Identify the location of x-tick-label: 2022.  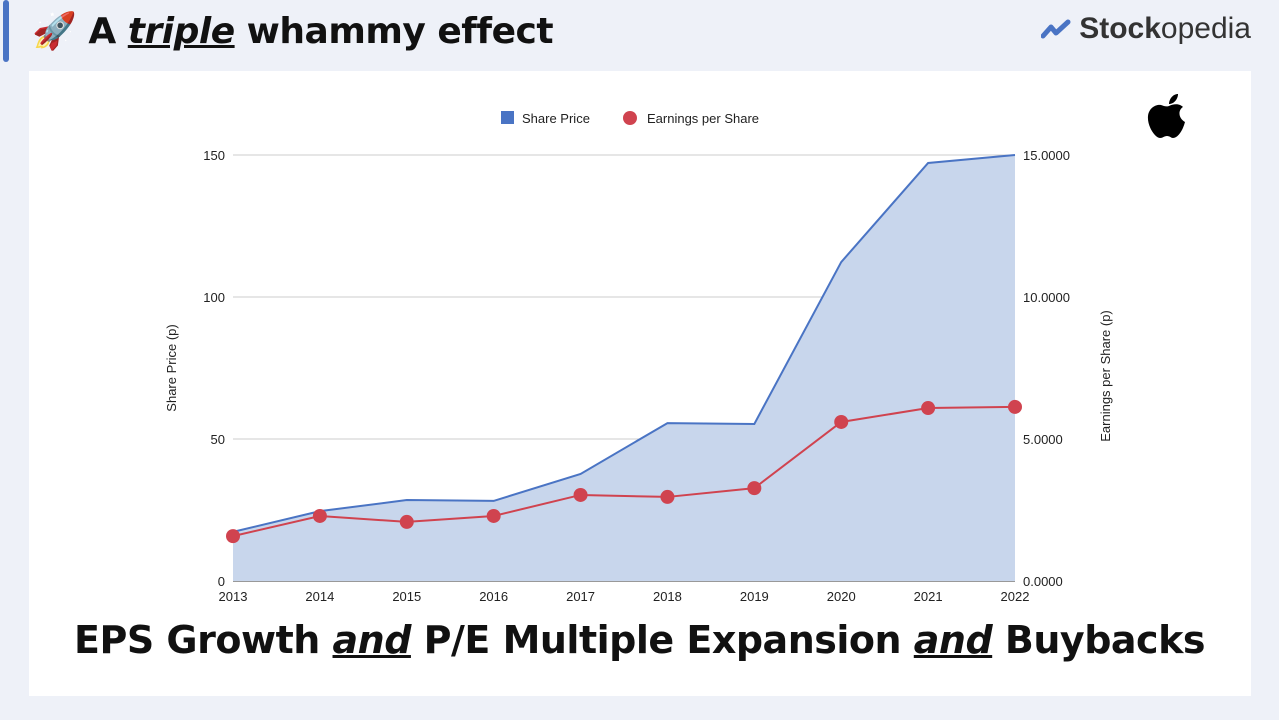
(1015, 596).